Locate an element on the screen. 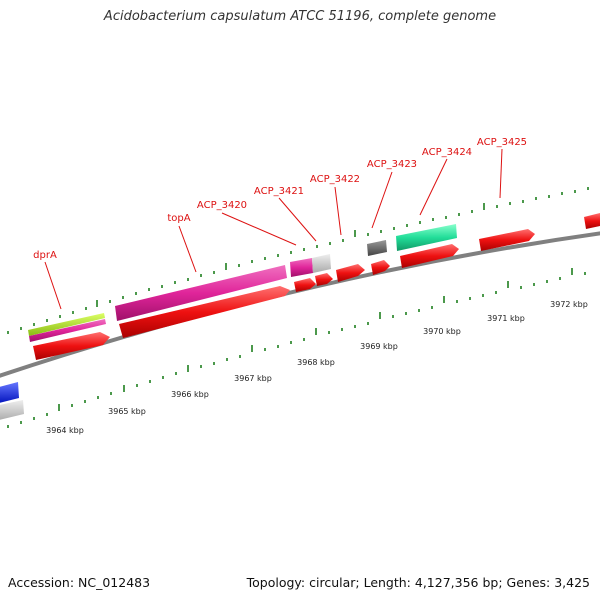  gene-topA-magenta is located at coordinates (201, 293).